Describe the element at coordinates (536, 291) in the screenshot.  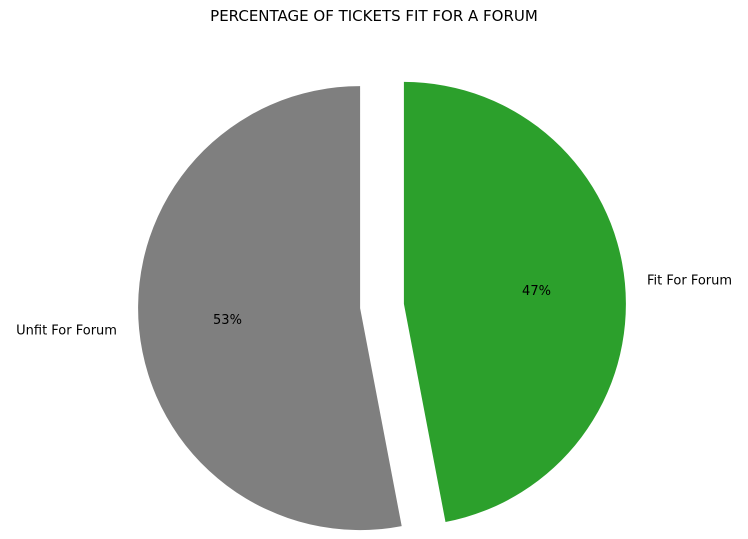
I see `pct-label-fit-for-forum: 47%` at that location.